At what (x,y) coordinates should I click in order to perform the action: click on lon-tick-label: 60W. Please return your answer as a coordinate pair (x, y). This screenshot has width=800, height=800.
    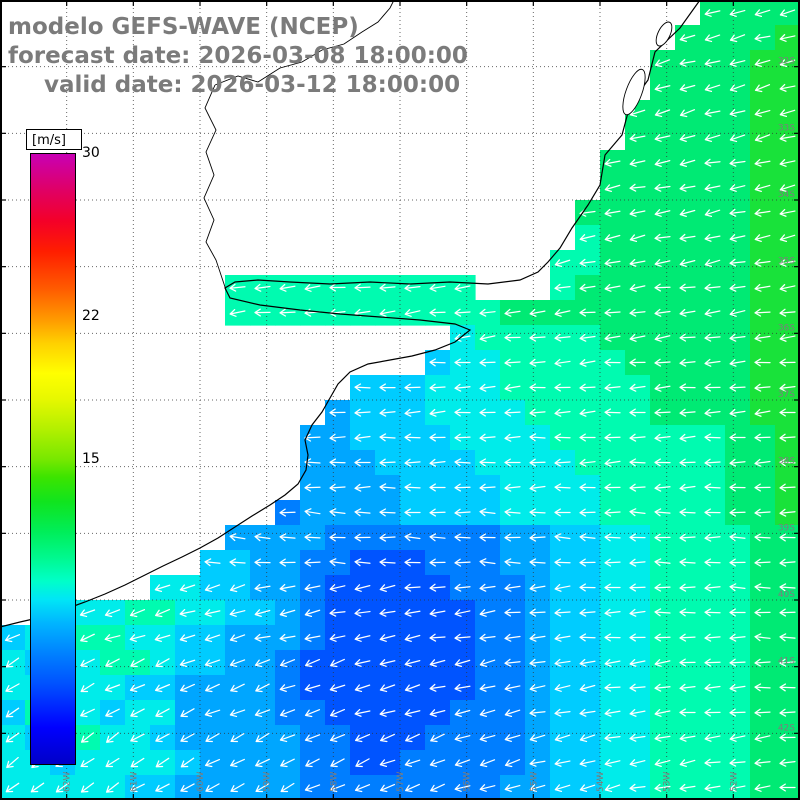
    Looking at the image, I should click on (201, 782).